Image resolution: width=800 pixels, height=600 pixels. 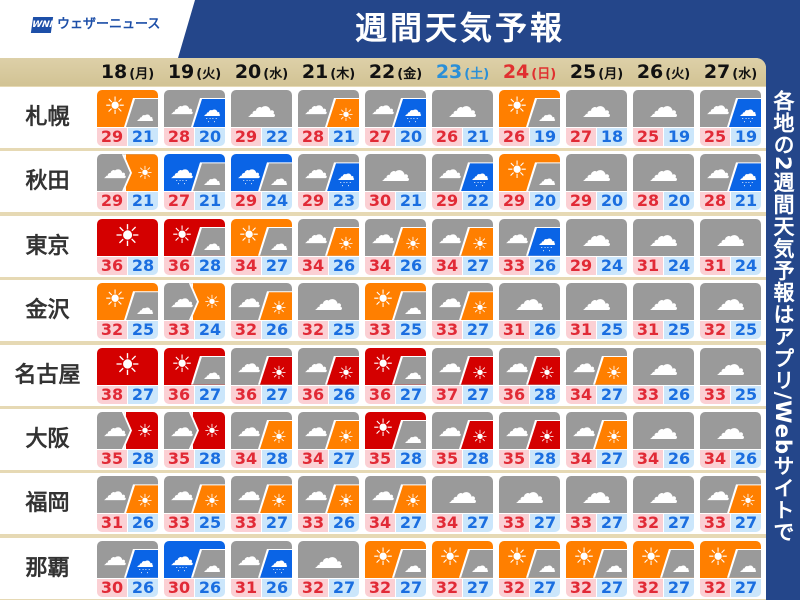 What do you see at coordinates (328, 587) in the screenshot?
I see `temperatures: 32 27` at bounding box center [328, 587].